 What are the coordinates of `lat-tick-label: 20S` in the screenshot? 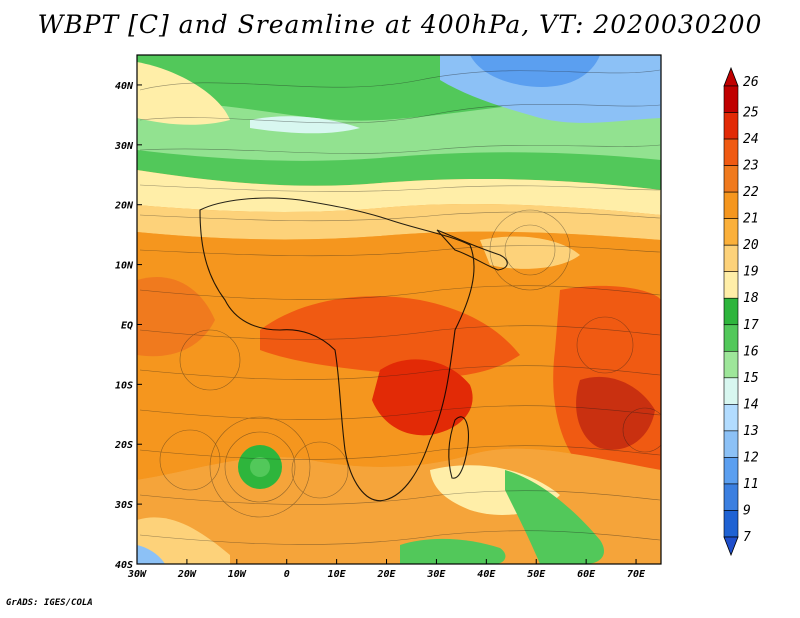 It's located at (123, 445).